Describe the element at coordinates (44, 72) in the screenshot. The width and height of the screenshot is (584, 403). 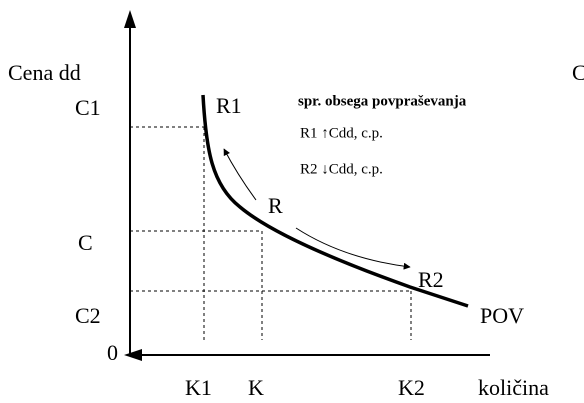
I see `y-label: Cena dd` at that location.